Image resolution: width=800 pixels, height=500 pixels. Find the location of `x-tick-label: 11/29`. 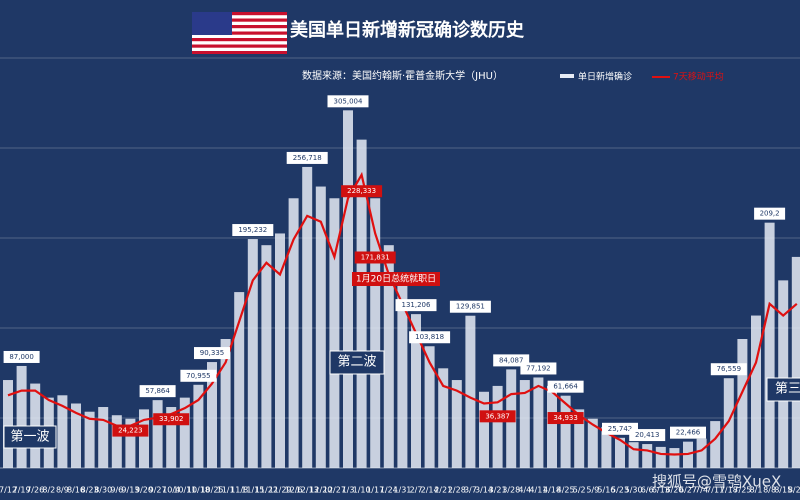

x-tick-label: 11/29 is located at coordinates (279, 490).